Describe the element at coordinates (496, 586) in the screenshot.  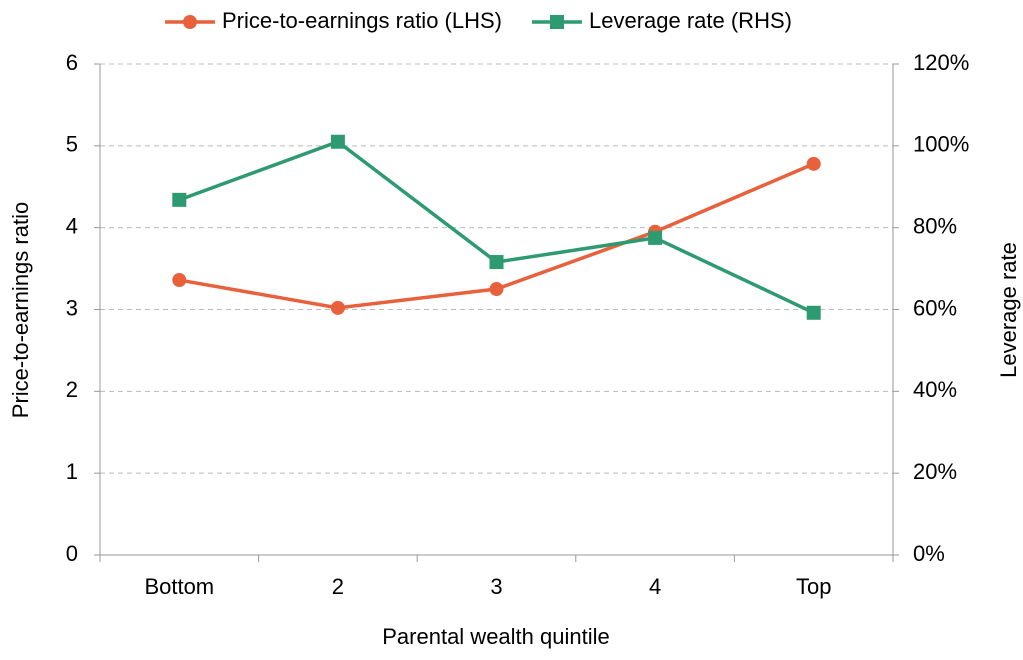
I see `x-tick-label: 3` at that location.